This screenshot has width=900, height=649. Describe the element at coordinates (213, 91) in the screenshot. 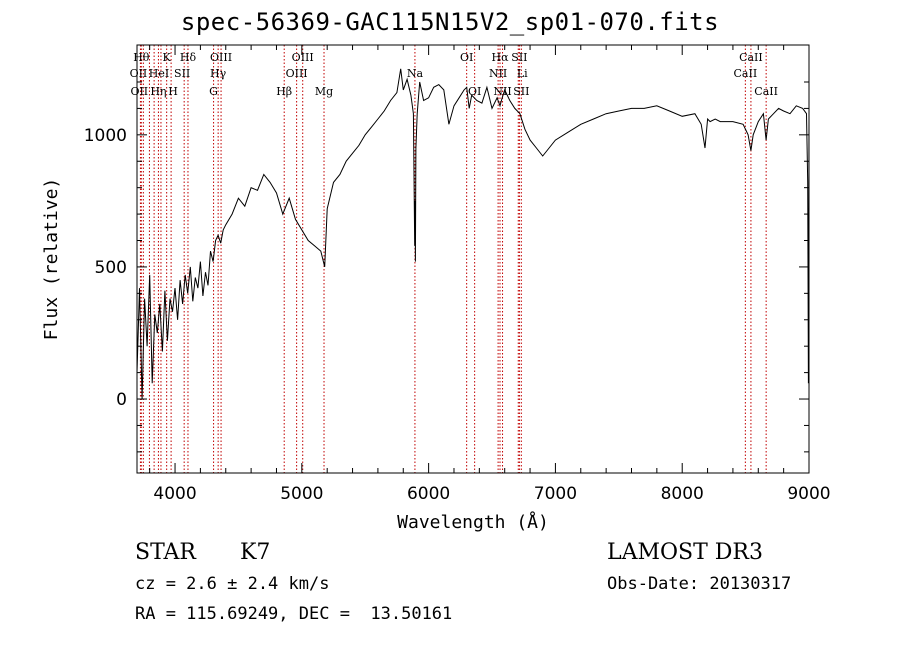

I see `spectral-line-label: G` at that location.